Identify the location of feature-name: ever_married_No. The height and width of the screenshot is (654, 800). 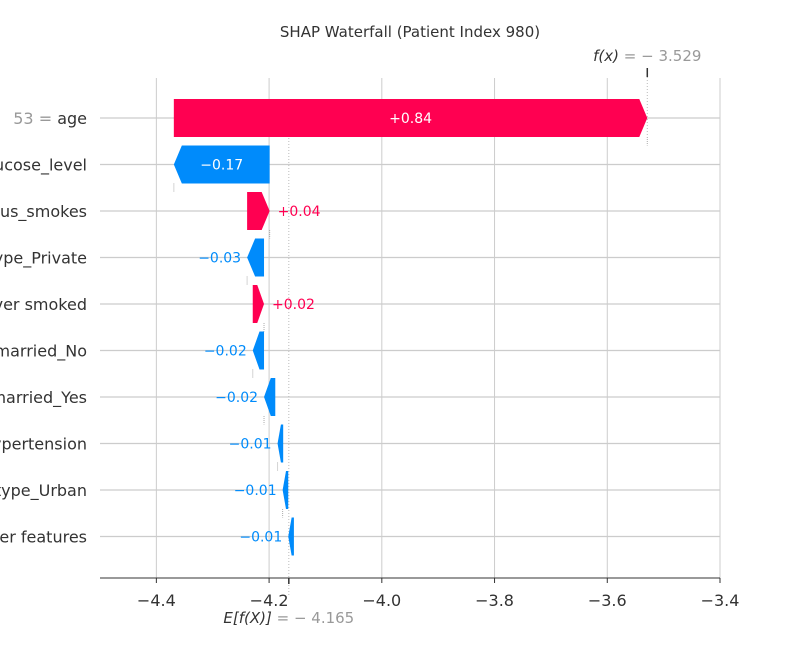
(43, 352).